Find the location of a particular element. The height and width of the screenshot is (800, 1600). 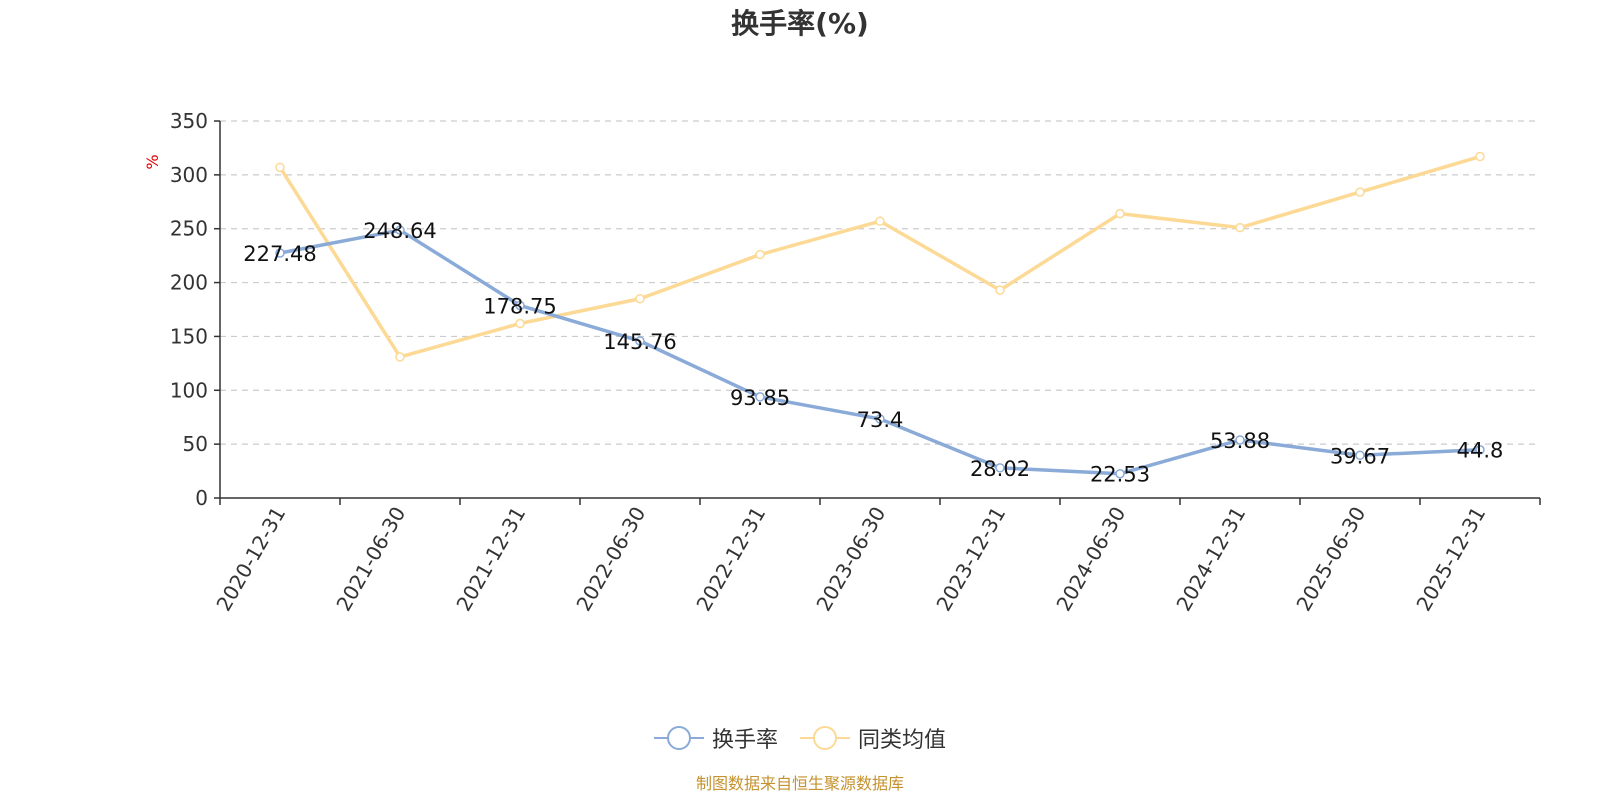

x-tick-label: 2022-12-31 is located at coordinates (730, 559).